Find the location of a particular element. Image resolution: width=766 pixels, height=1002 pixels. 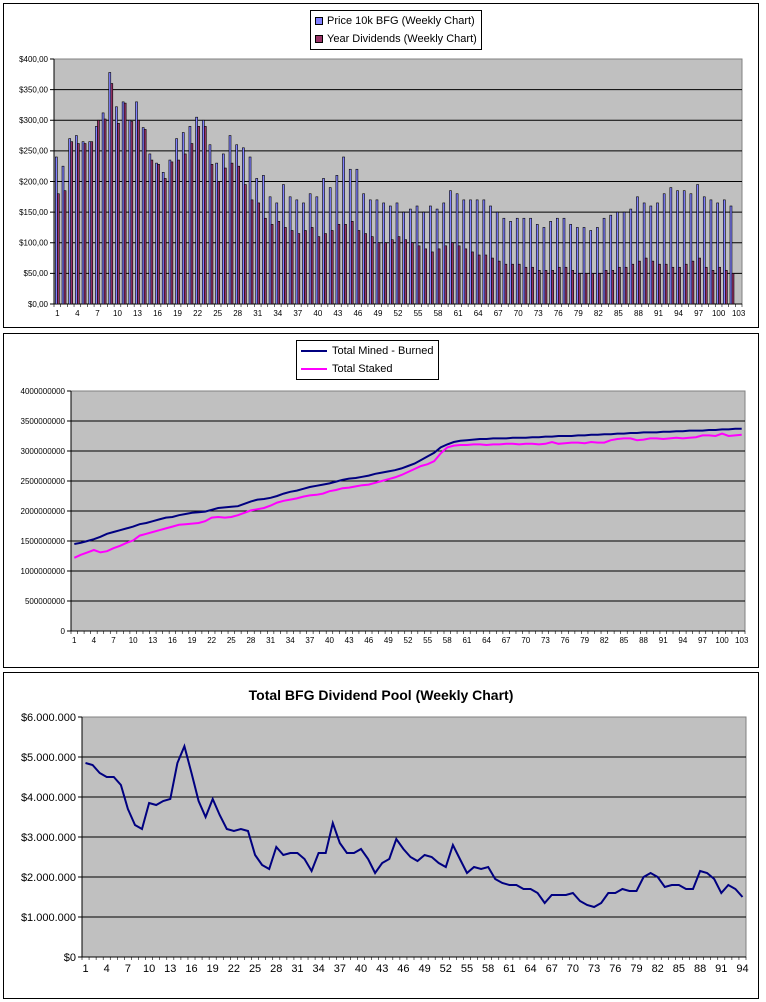

x-tick-label: 97 is located at coordinates (698, 313).